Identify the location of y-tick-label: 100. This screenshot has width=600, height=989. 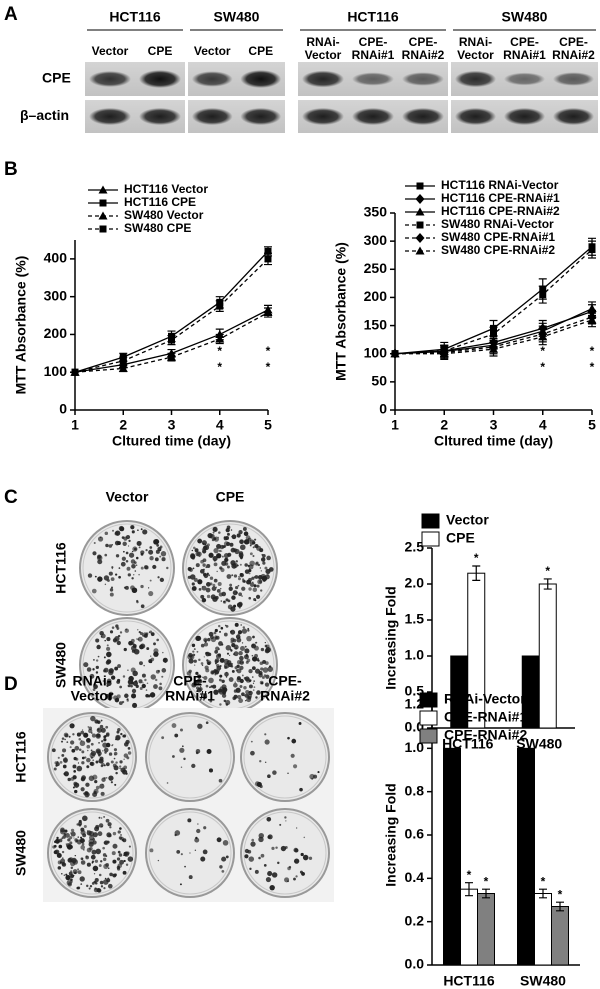
(56, 371).